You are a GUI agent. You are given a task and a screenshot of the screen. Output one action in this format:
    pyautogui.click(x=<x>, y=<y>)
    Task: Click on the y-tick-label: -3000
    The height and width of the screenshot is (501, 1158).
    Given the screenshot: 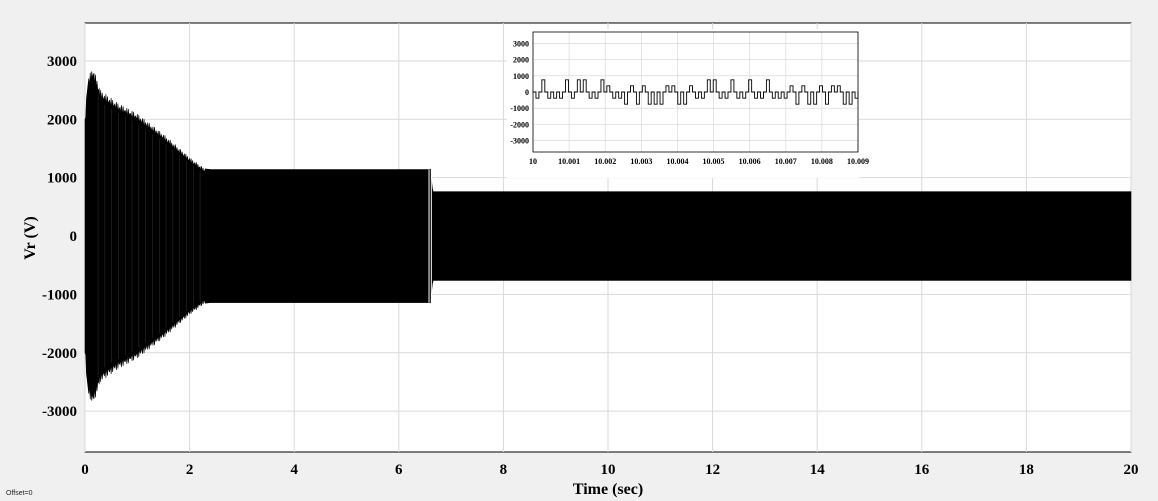 What is the action you would take?
    pyautogui.click(x=59, y=412)
    